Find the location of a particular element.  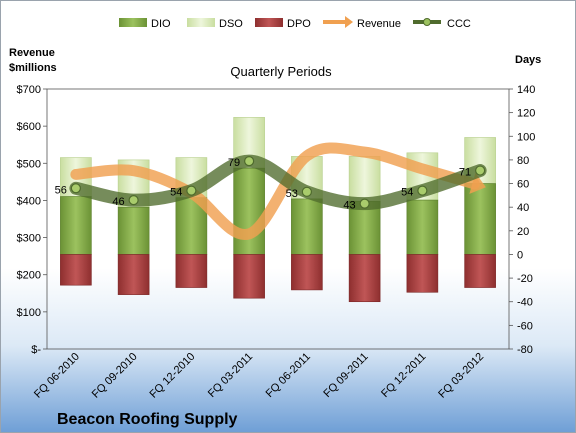

y-right-tick-label: 40 is located at coordinates (523, 208).